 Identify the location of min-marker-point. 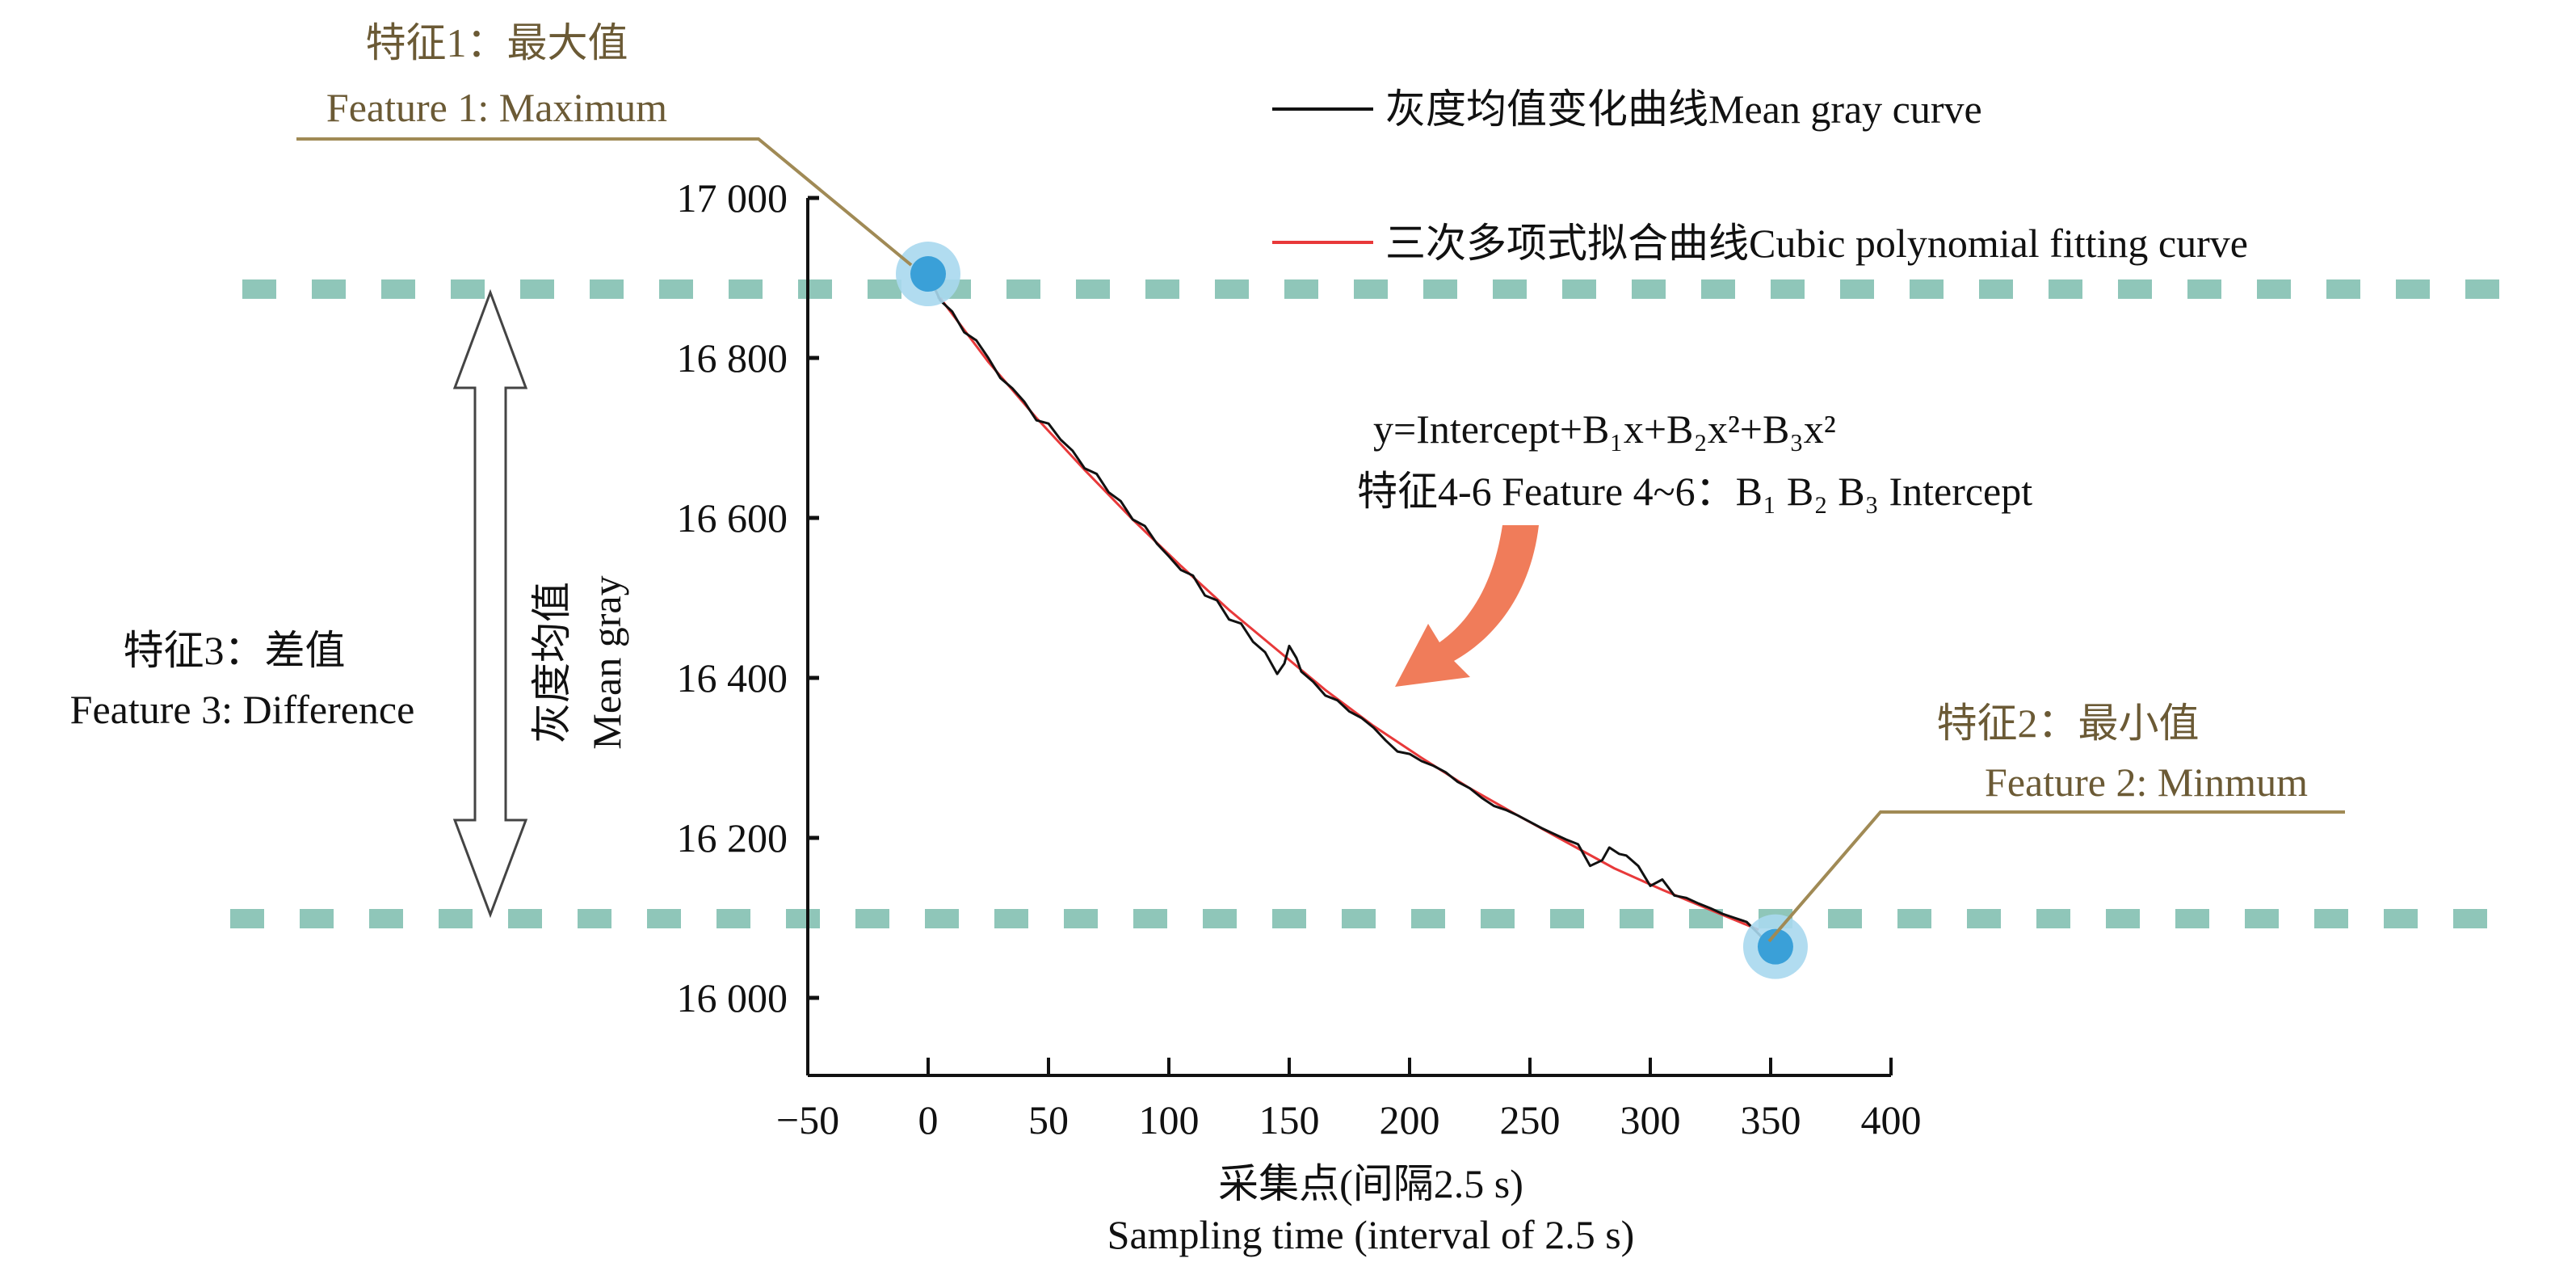
(1775, 946).